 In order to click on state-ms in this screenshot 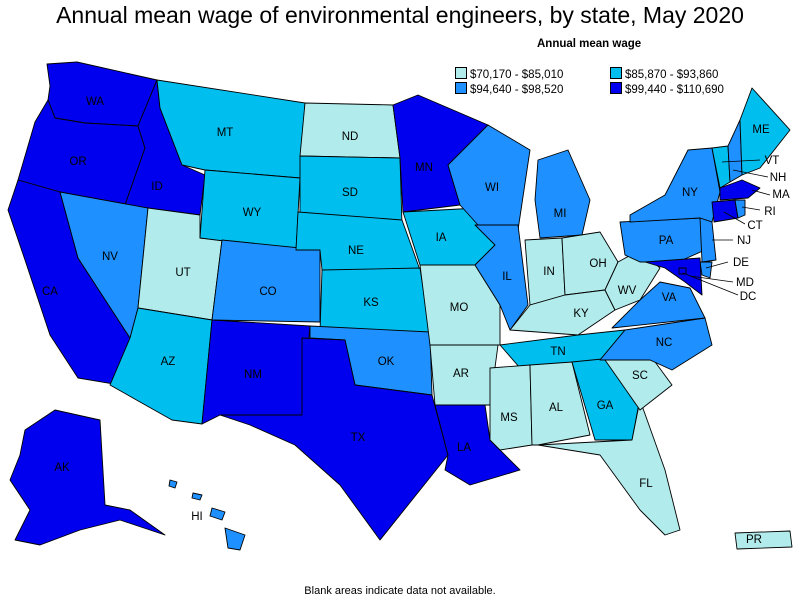, I will do `click(511, 407)`.